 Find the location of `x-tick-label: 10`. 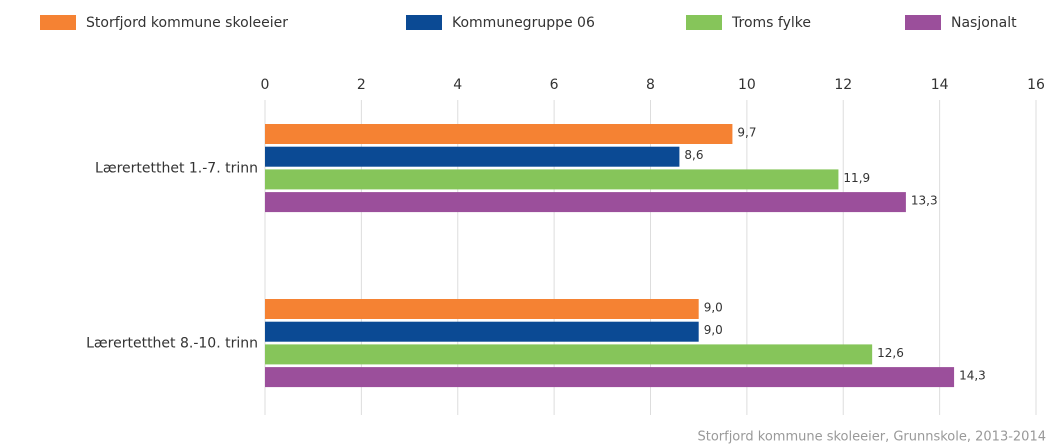

x-tick-label: 10 is located at coordinates (747, 85).